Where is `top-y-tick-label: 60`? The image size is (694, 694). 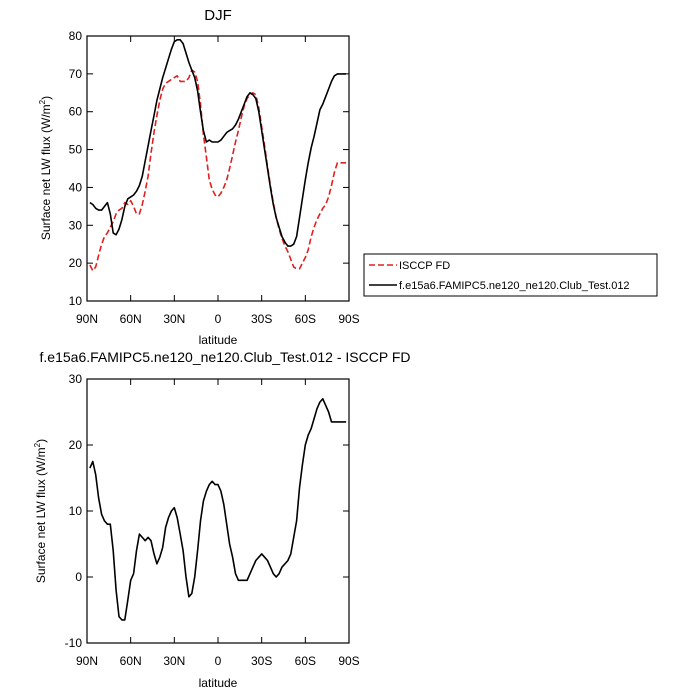
top-y-tick-label: 60 is located at coordinates (76, 112).